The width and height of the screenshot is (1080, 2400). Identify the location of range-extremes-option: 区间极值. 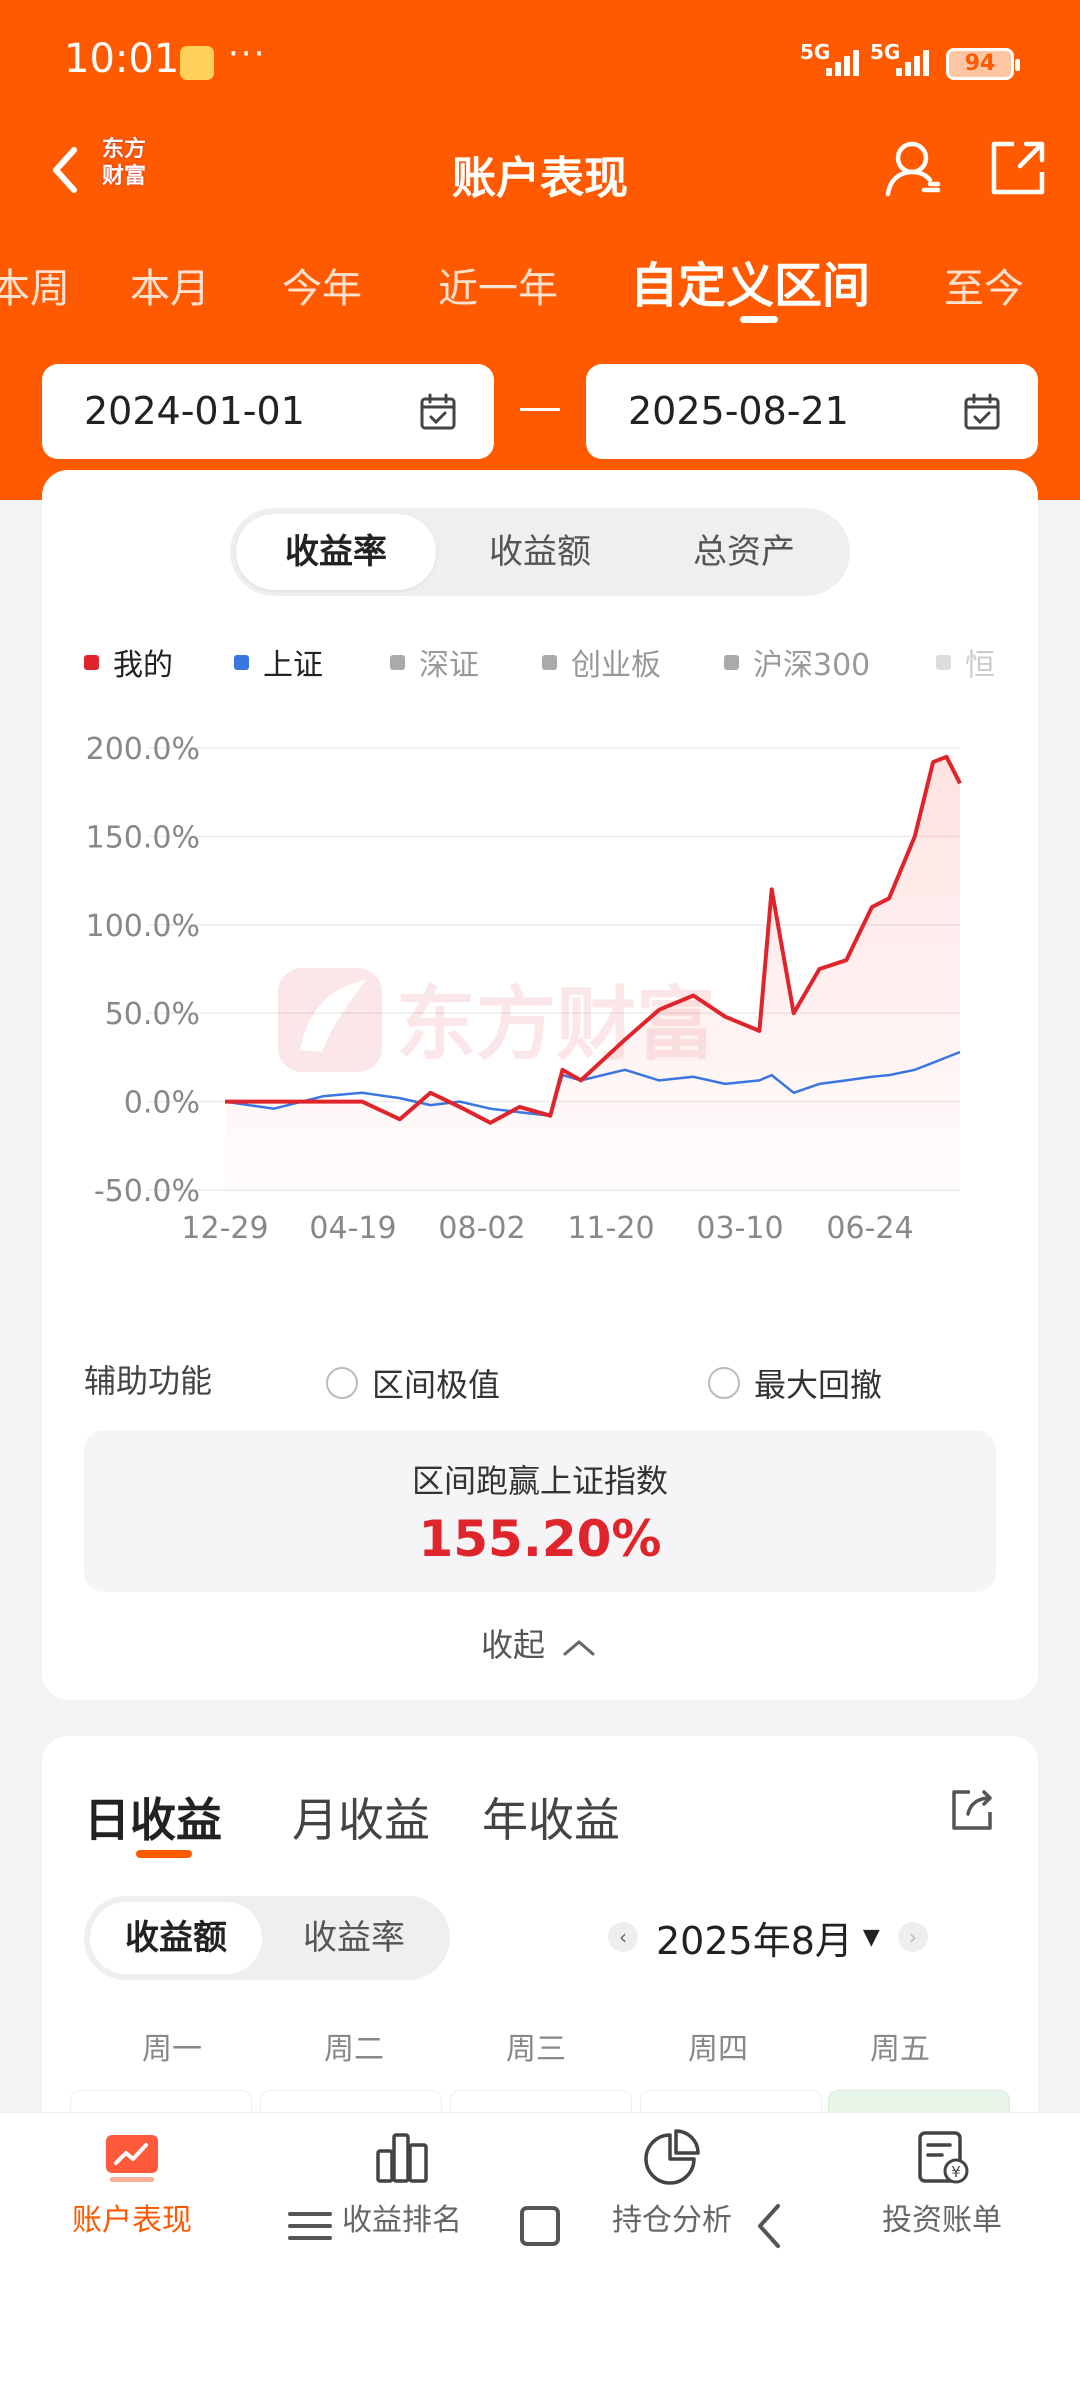
(413, 1383).